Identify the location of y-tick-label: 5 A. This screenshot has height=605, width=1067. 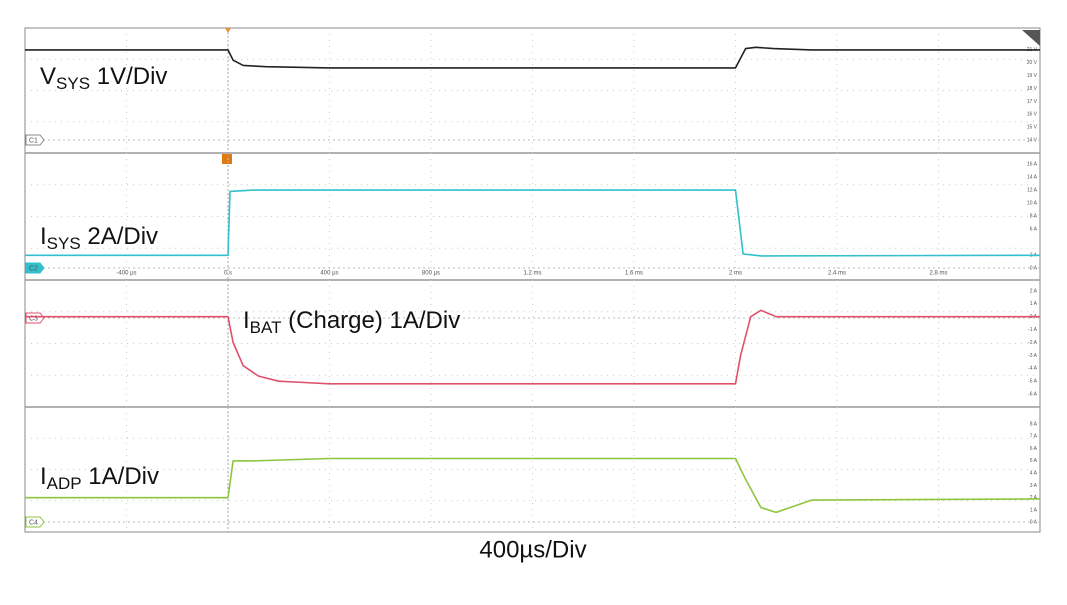
(1034, 461).